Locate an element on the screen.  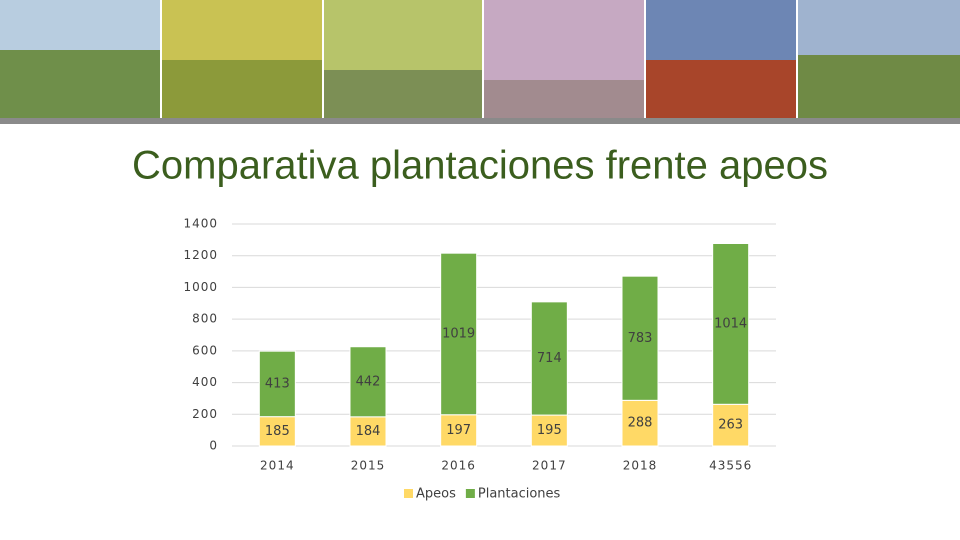
data-label: 195 is located at coordinates (549, 430).